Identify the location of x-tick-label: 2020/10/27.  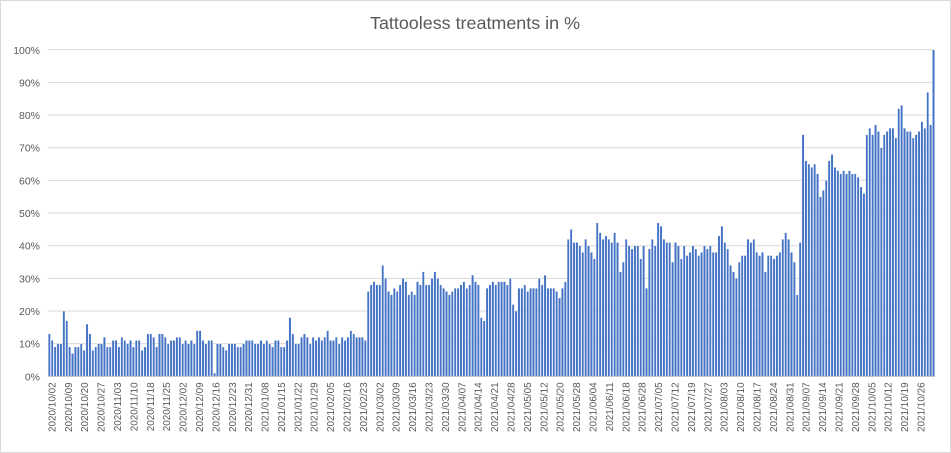
(102, 407).